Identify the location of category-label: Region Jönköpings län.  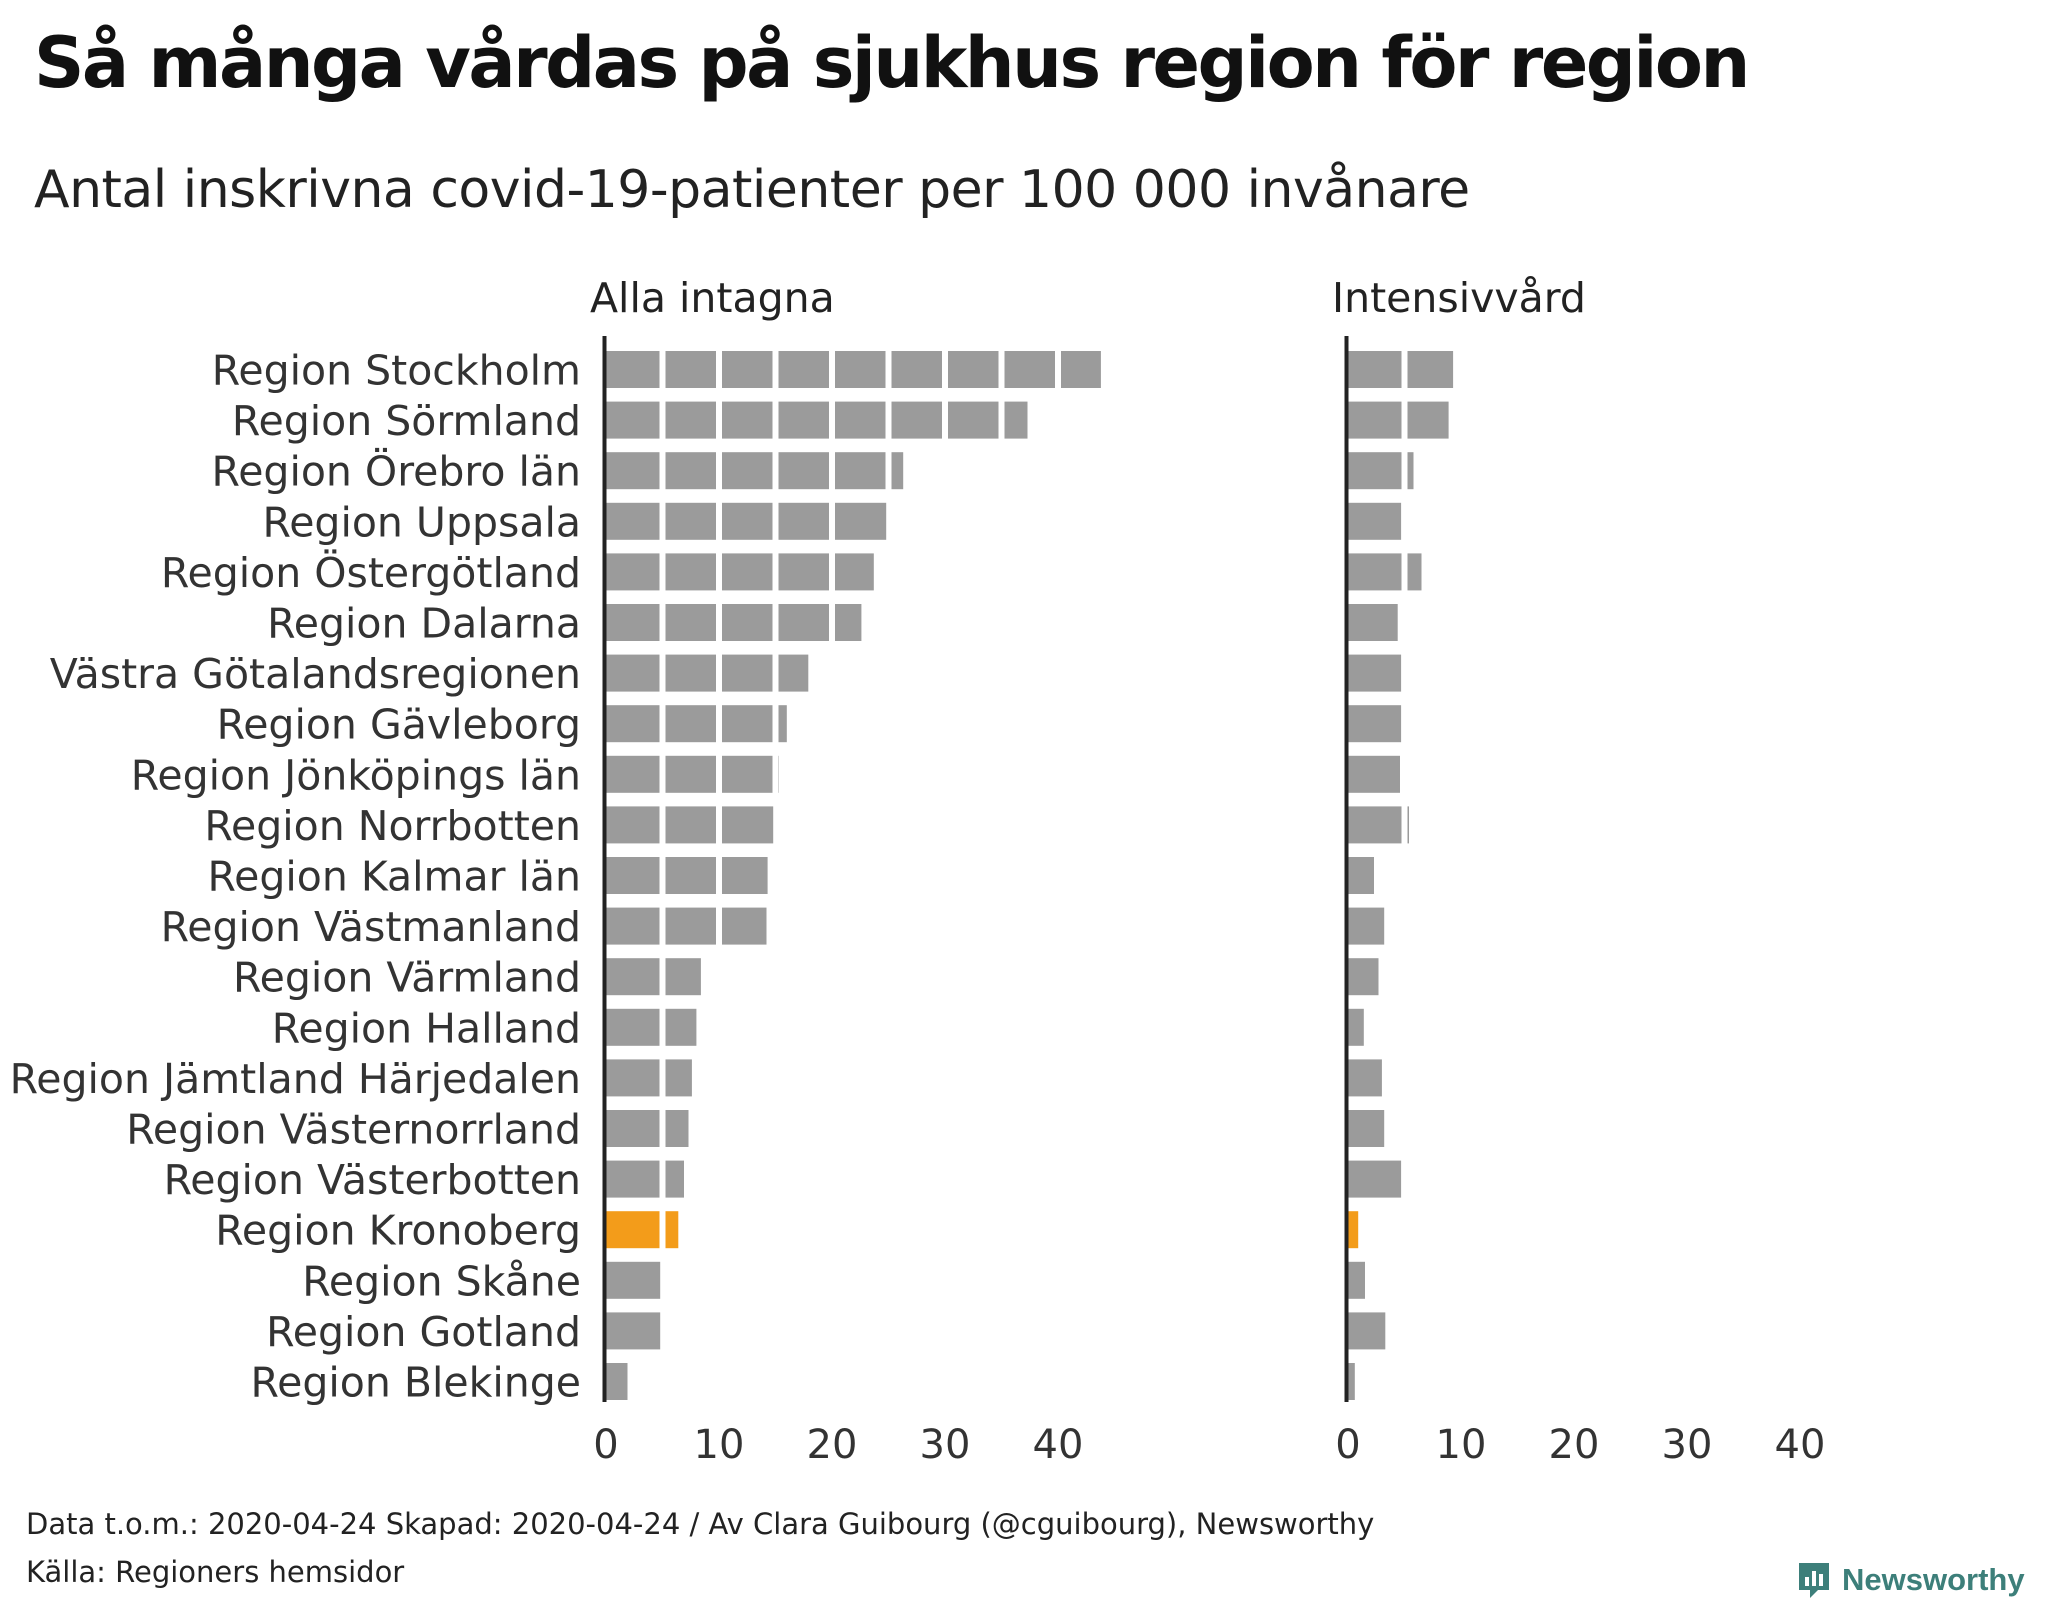
(356, 775).